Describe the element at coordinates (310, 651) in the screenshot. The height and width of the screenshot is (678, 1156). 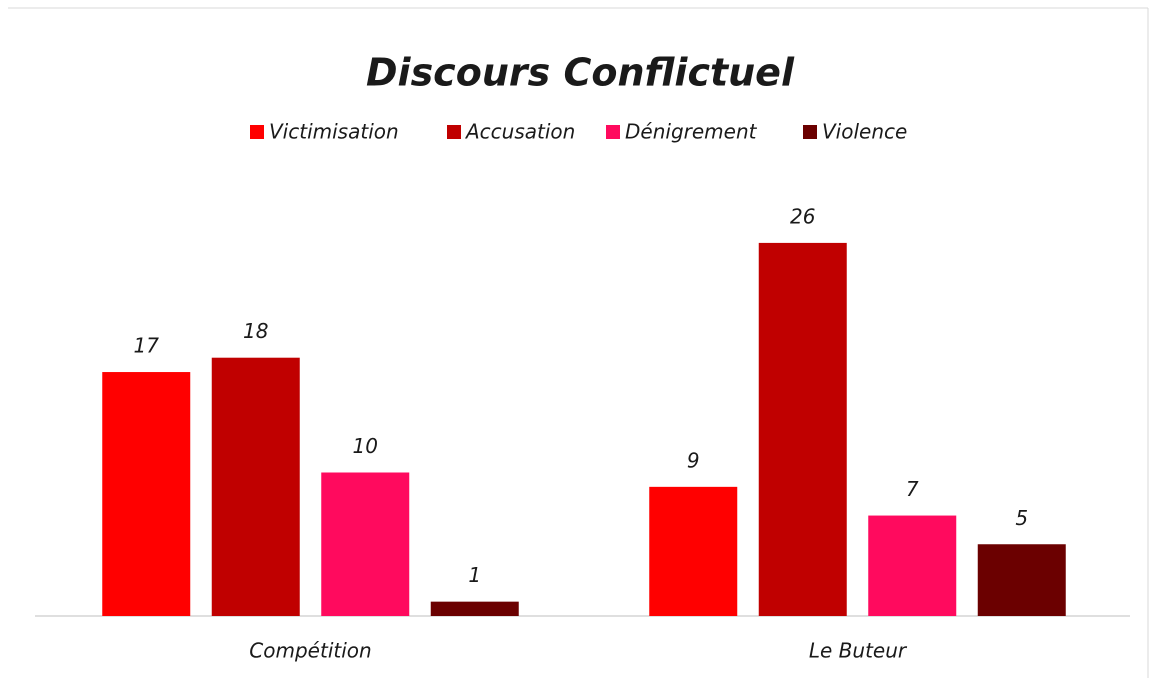
I see `x-tick-label: Compétition` at that location.